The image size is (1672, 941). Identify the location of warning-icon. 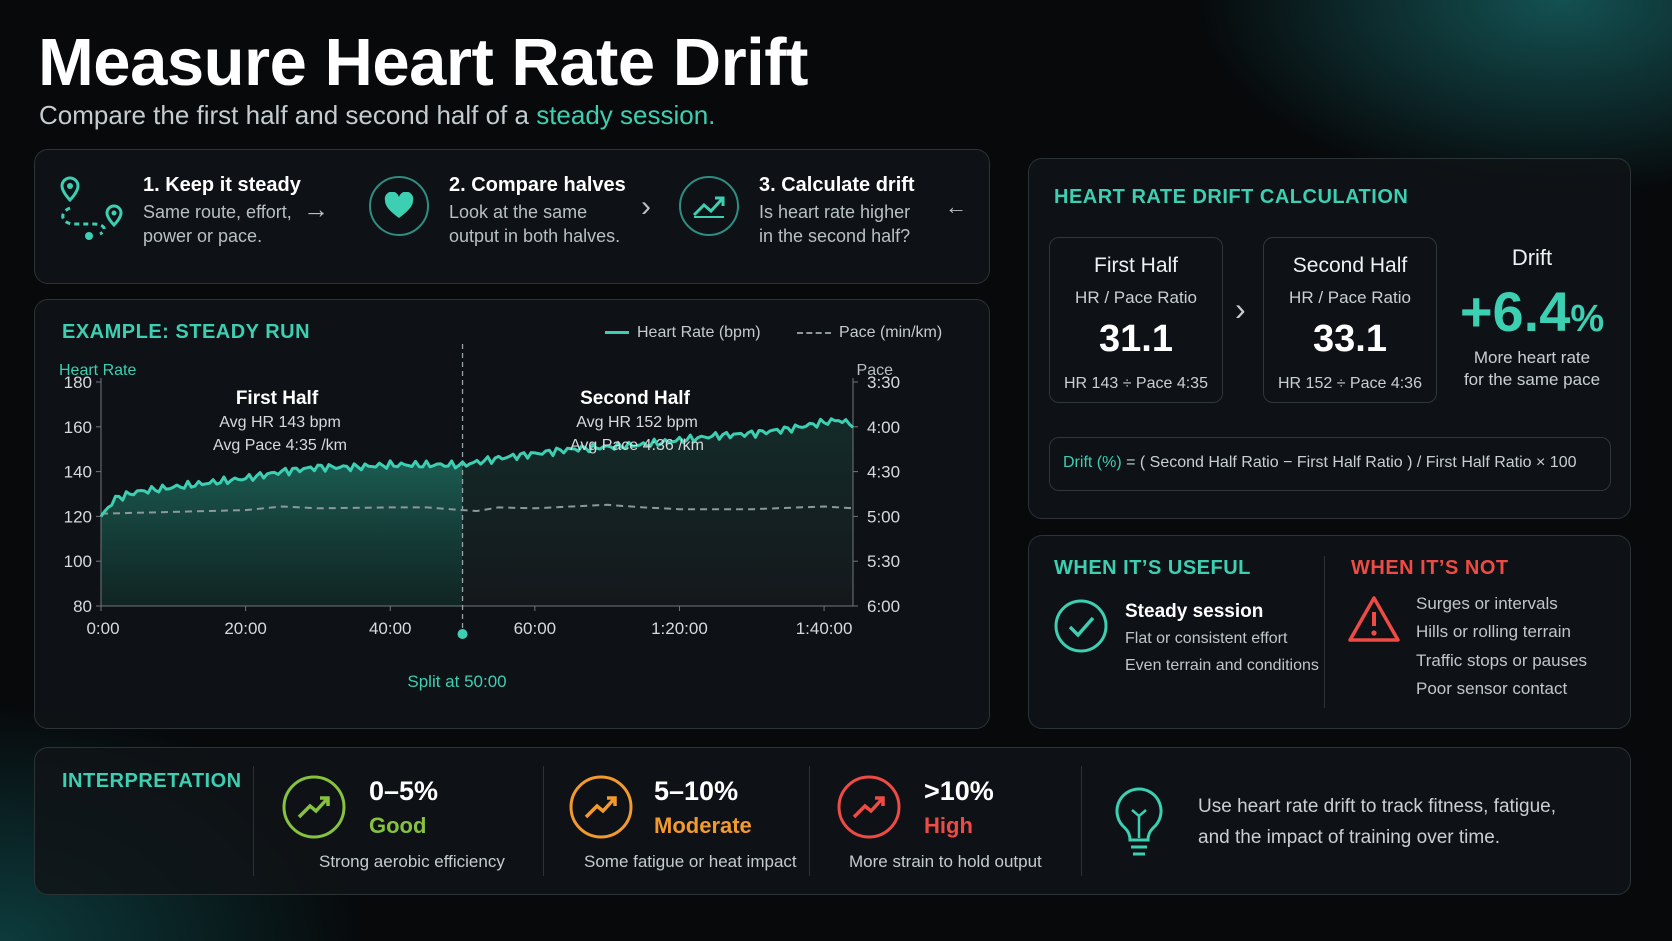
(1374, 621).